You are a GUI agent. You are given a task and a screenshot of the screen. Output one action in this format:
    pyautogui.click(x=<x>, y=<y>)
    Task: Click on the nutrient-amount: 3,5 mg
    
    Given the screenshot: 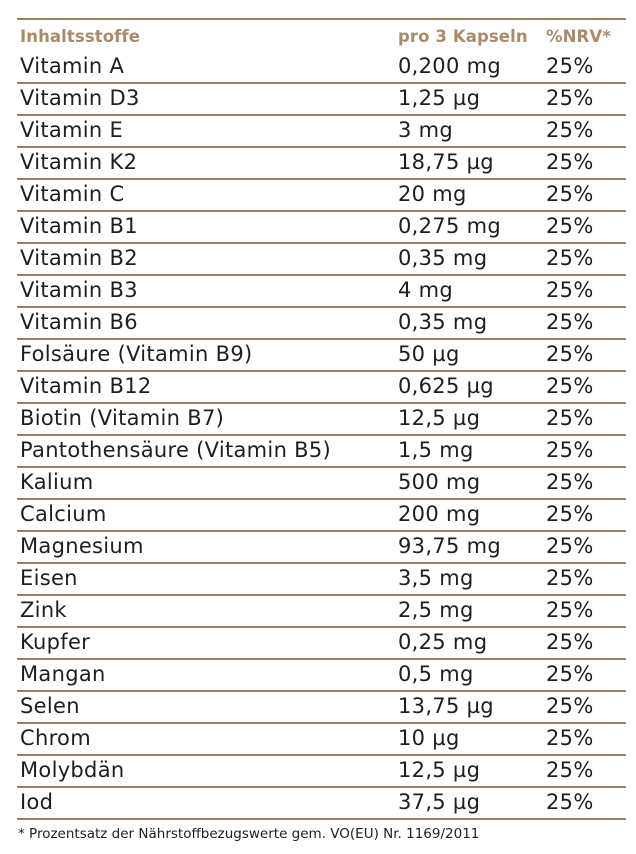 What is the action you would take?
    pyautogui.click(x=436, y=578)
    